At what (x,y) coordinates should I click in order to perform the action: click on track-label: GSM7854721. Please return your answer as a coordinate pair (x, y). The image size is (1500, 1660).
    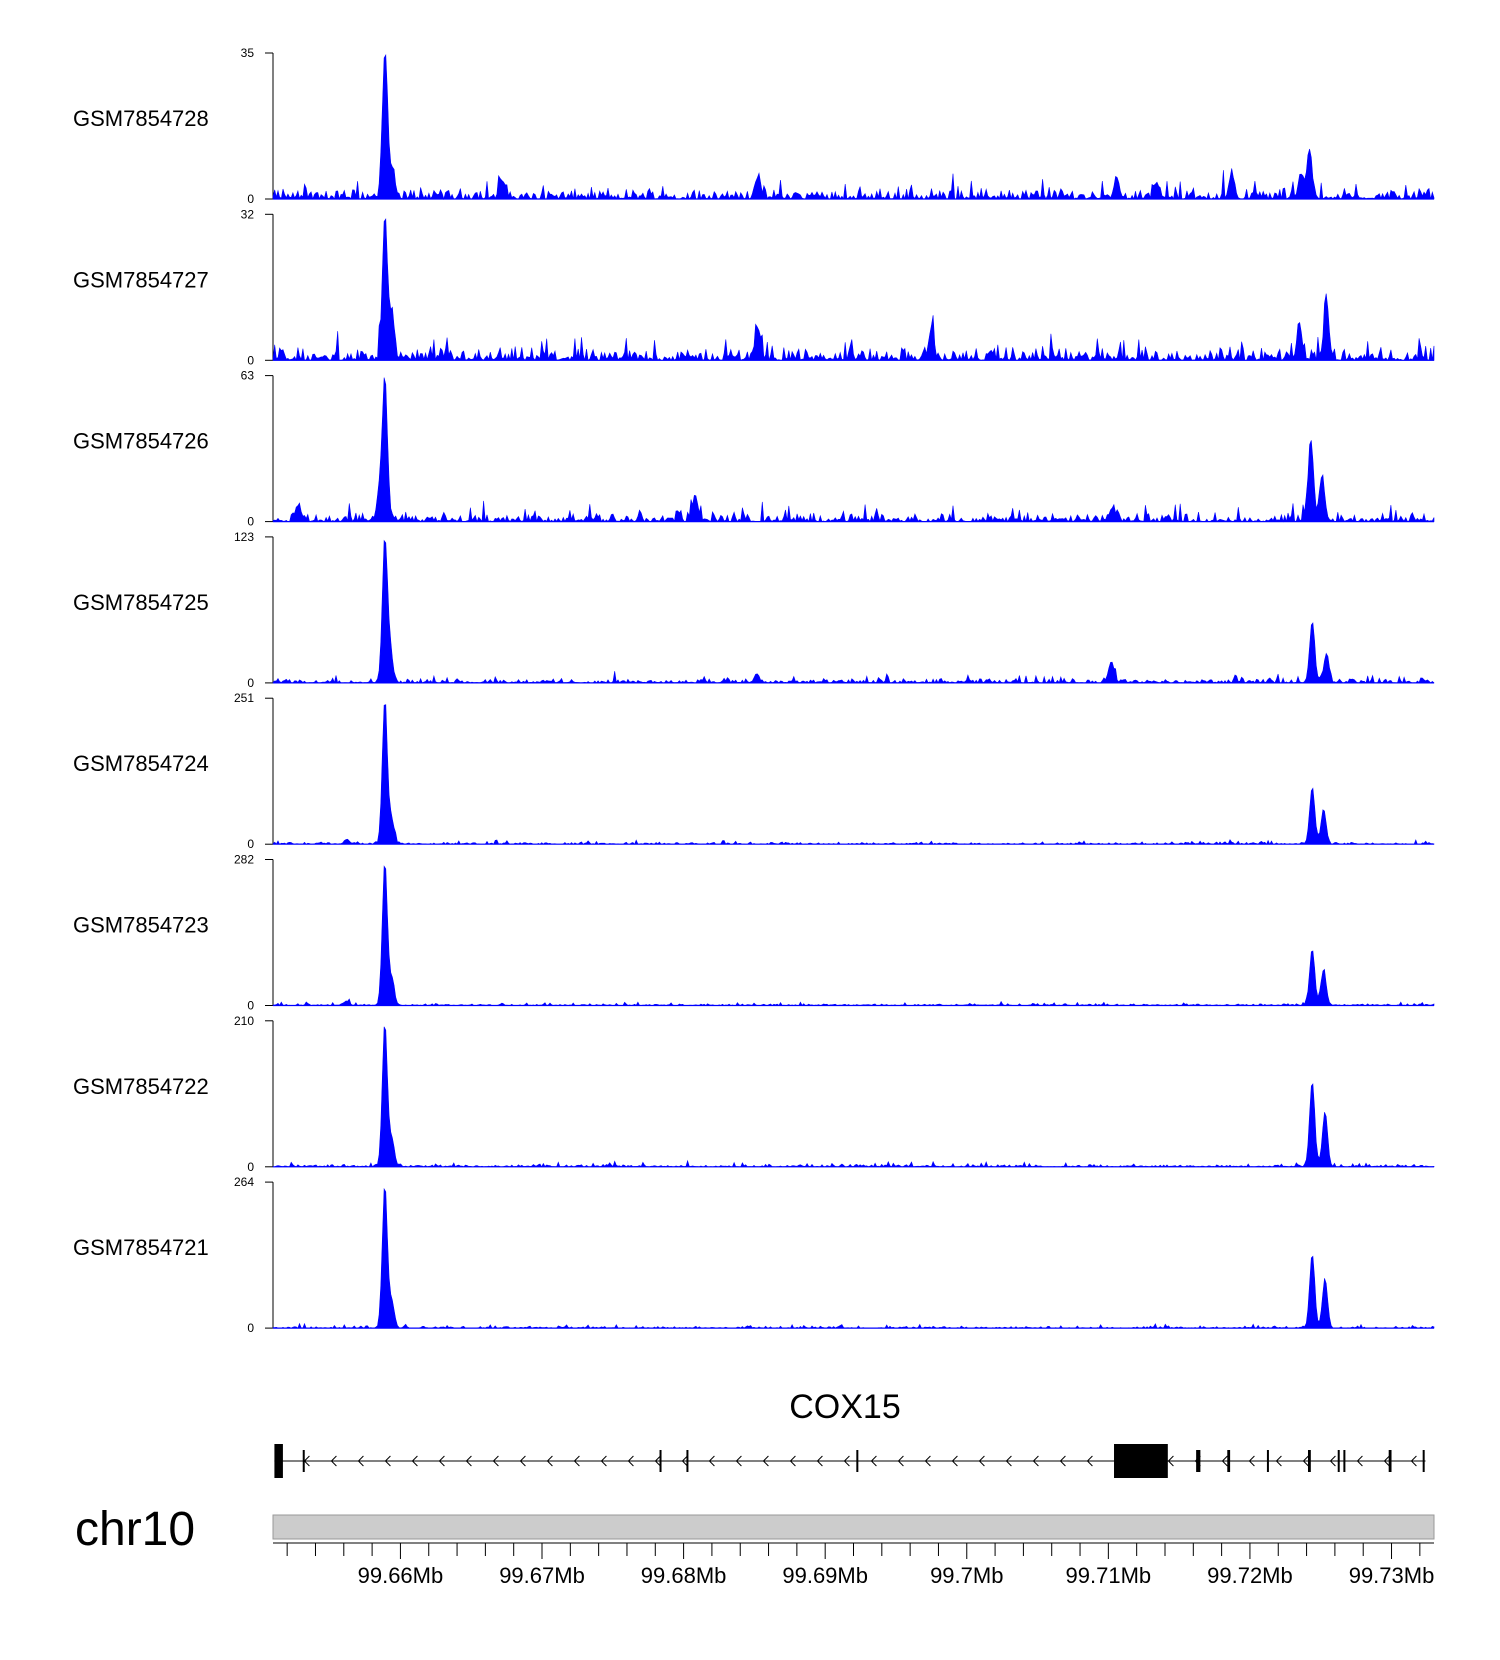
    Looking at the image, I should click on (141, 1247).